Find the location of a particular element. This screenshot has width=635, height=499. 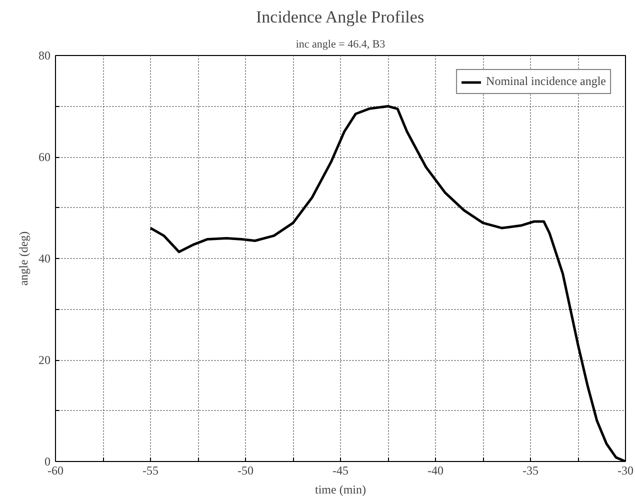

y-tick-label: 60 is located at coordinates (44, 157).